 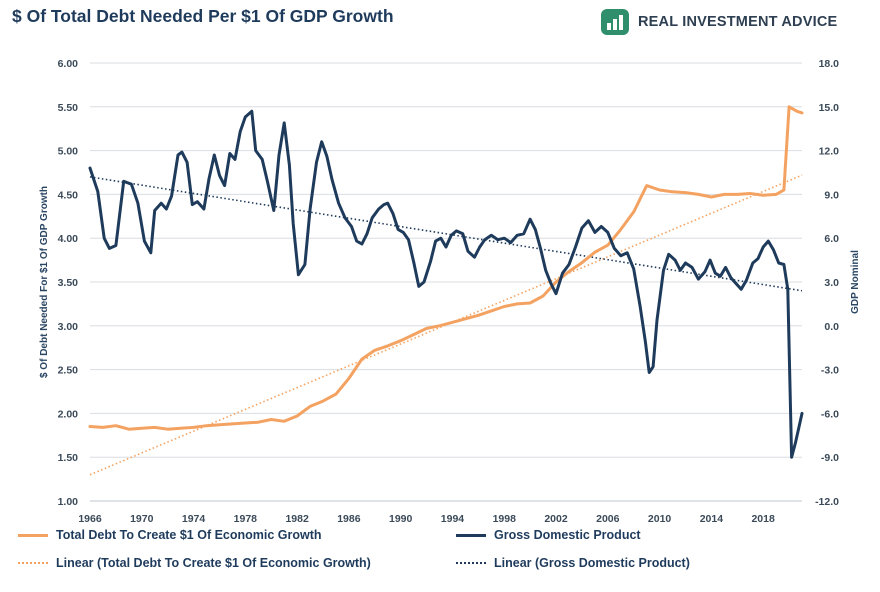 What do you see at coordinates (68, 239) in the screenshot?
I see `left-tick-label: 4.00` at bounding box center [68, 239].